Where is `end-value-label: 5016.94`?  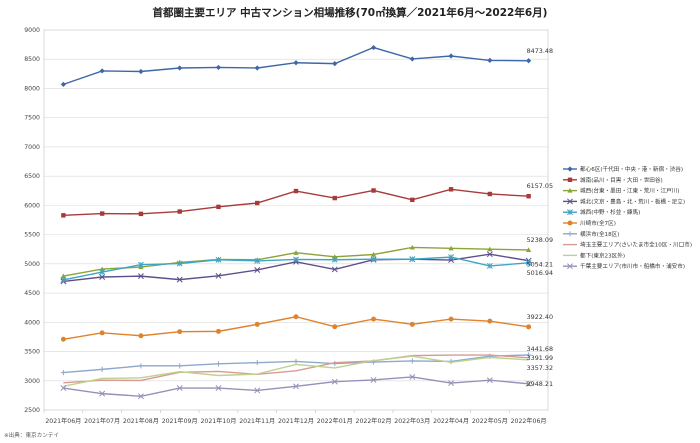
end-value-label: 5016.94 is located at coordinates (540, 273).